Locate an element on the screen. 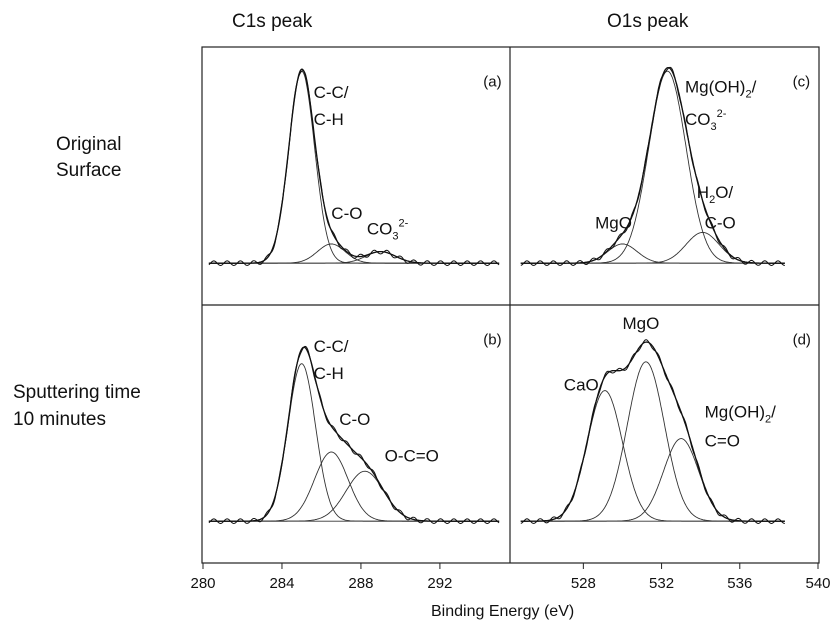 Image resolution: width=839 pixels, height=627 pixels. x-axis-label: Binding Energy (eV) is located at coordinates (503, 611).